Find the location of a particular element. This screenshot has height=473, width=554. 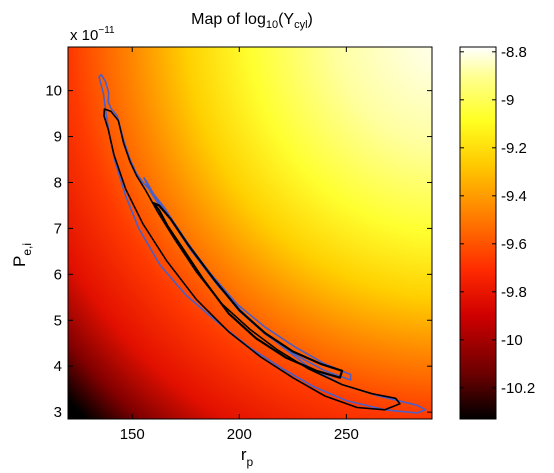

colorbar-tick-label: -9.6 is located at coordinates (514, 244).